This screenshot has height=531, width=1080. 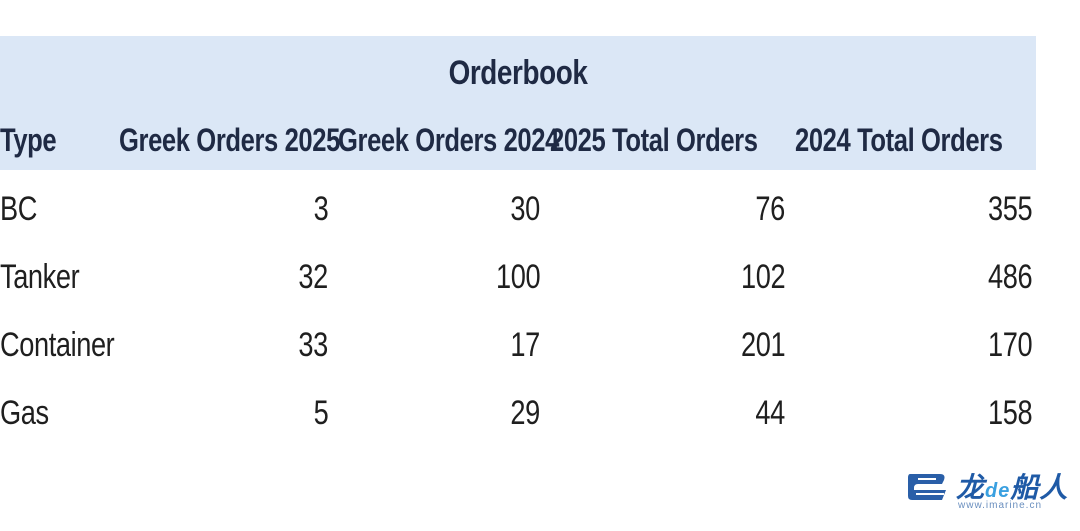 I want to click on column-header-type: Type, so click(x=28, y=140).